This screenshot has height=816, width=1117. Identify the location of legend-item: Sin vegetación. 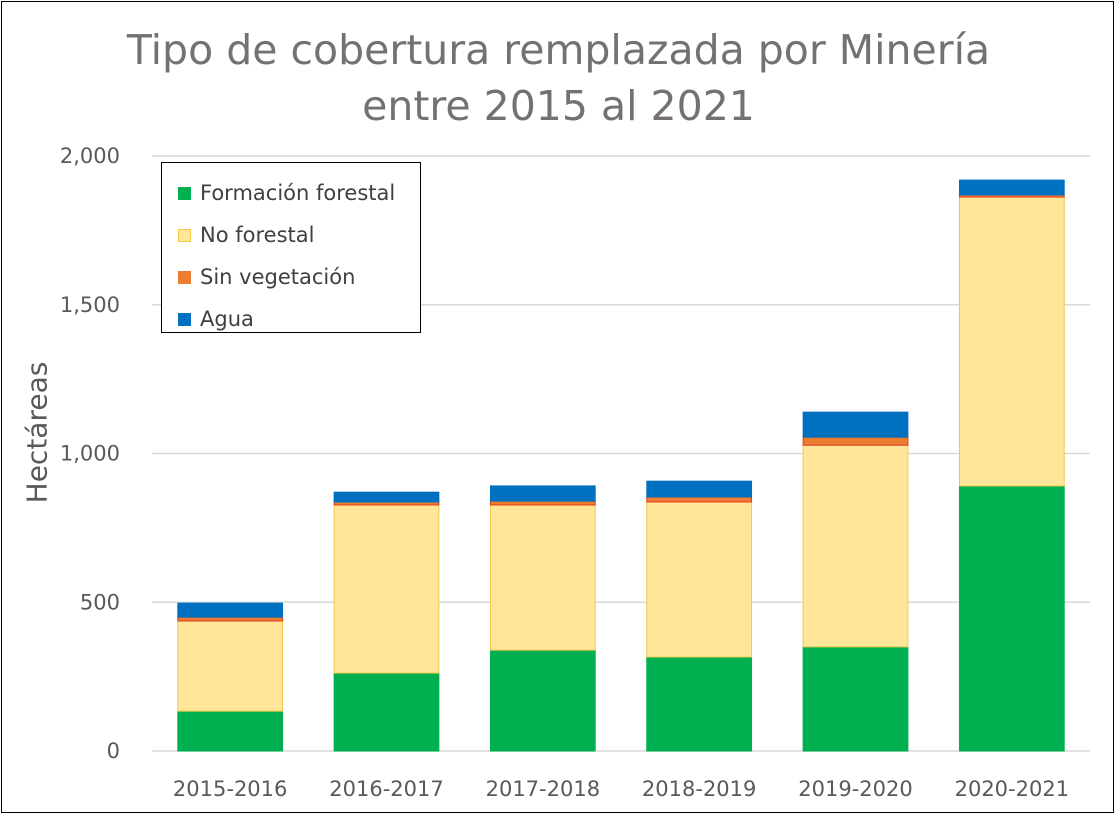
(291, 277).